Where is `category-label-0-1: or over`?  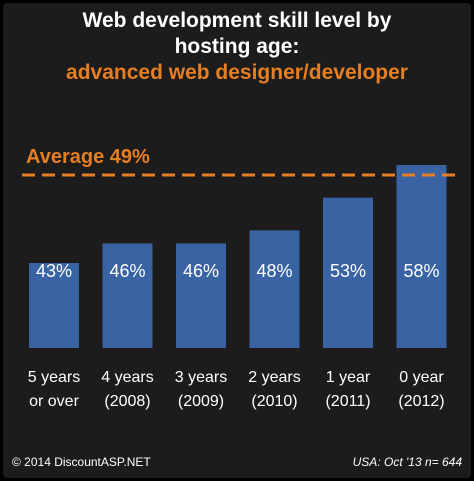
category-label-0-1: or over is located at coordinates (54, 401).